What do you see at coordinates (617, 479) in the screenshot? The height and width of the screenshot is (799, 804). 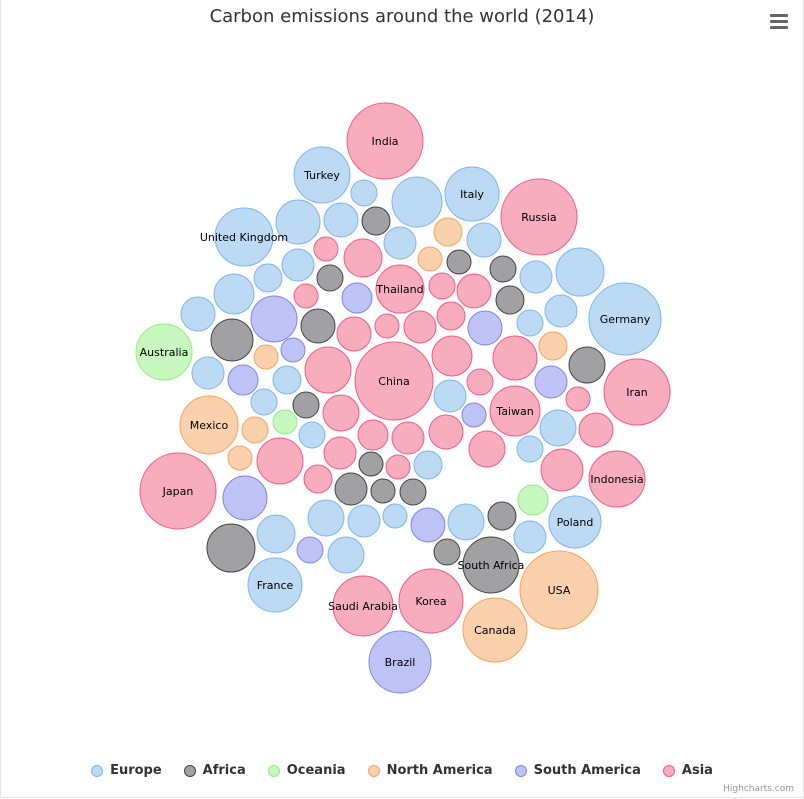 I see `bubble-asia-indonesia` at bounding box center [617, 479].